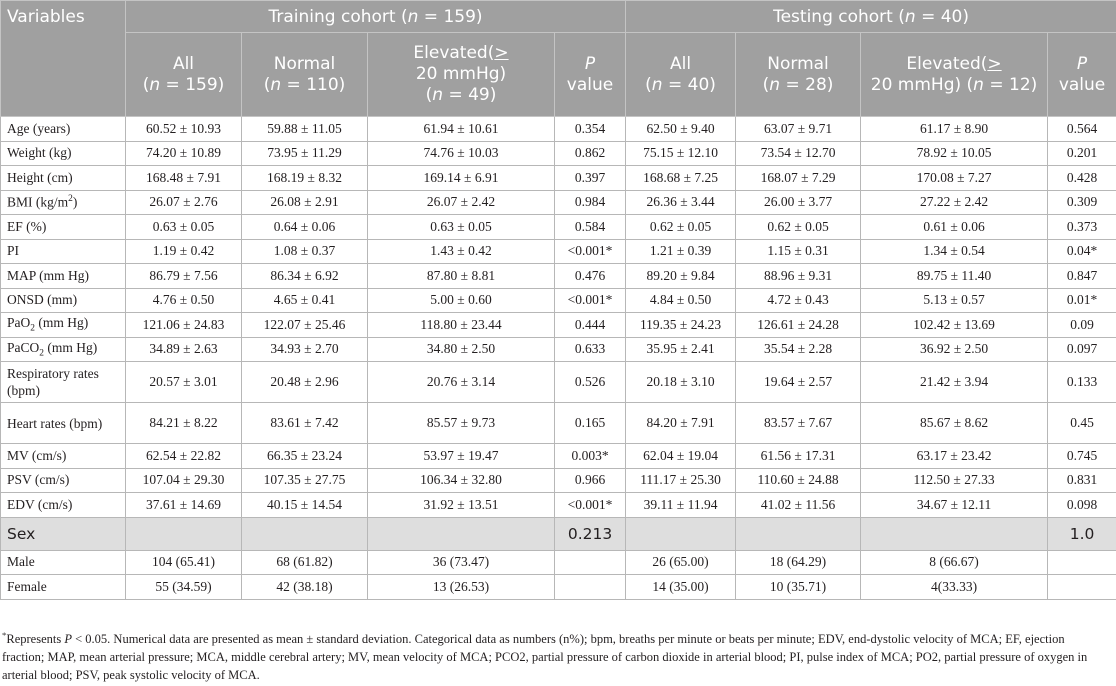 The height and width of the screenshot is (686, 1116). I want to click on table-cell: 0.847, so click(1081, 276).